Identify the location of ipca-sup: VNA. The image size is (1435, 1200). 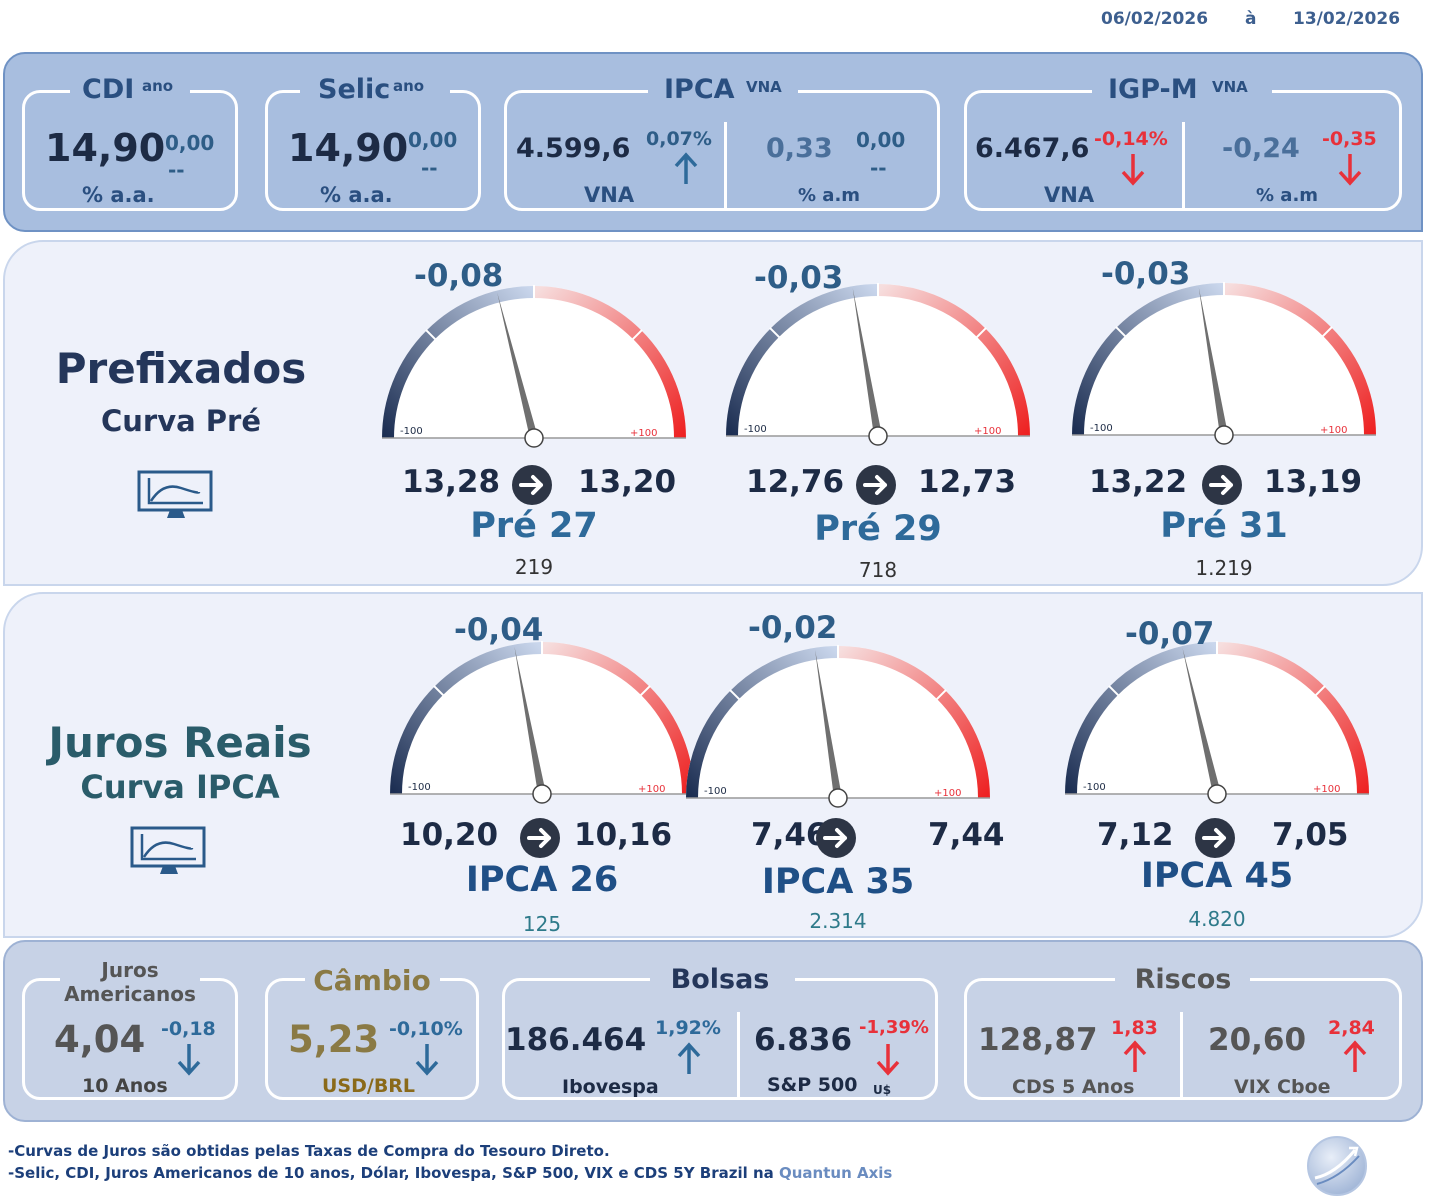
(764, 87).